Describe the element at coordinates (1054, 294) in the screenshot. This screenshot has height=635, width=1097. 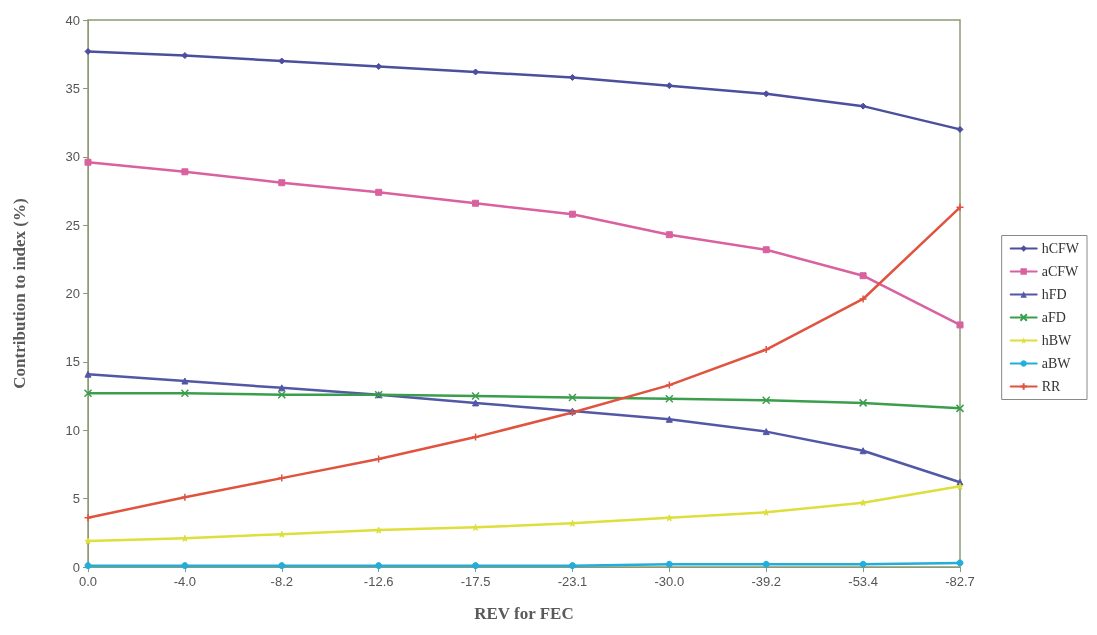
I see `legend-label: hFD` at that location.